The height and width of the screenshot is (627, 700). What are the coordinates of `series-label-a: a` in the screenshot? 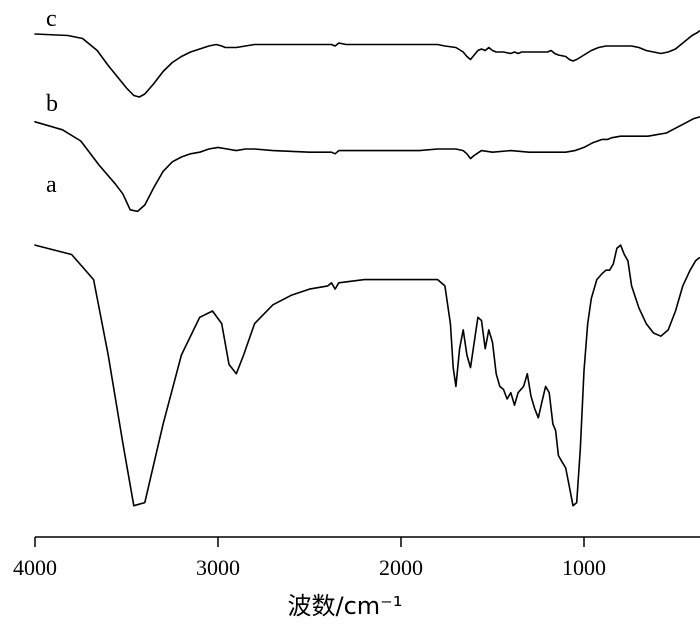 It's located at (51, 185).